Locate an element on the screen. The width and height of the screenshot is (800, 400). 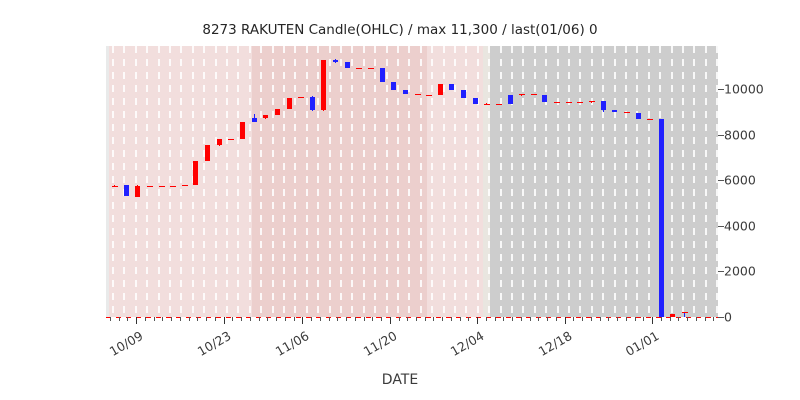
y-tick-label: 0 is located at coordinates (728, 317).